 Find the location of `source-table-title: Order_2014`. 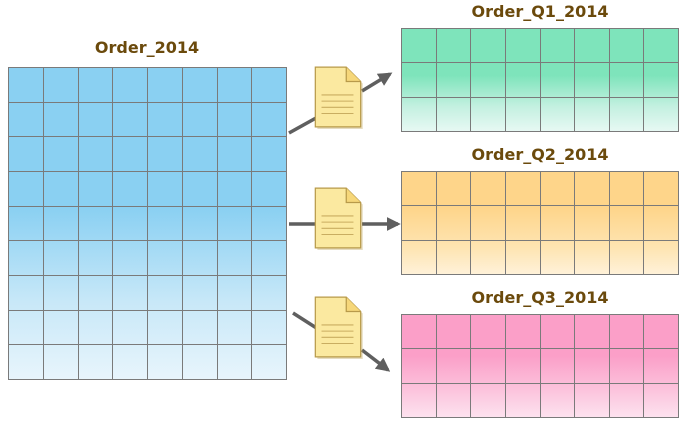

source-table-title: Order_2014 is located at coordinates (147, 47).